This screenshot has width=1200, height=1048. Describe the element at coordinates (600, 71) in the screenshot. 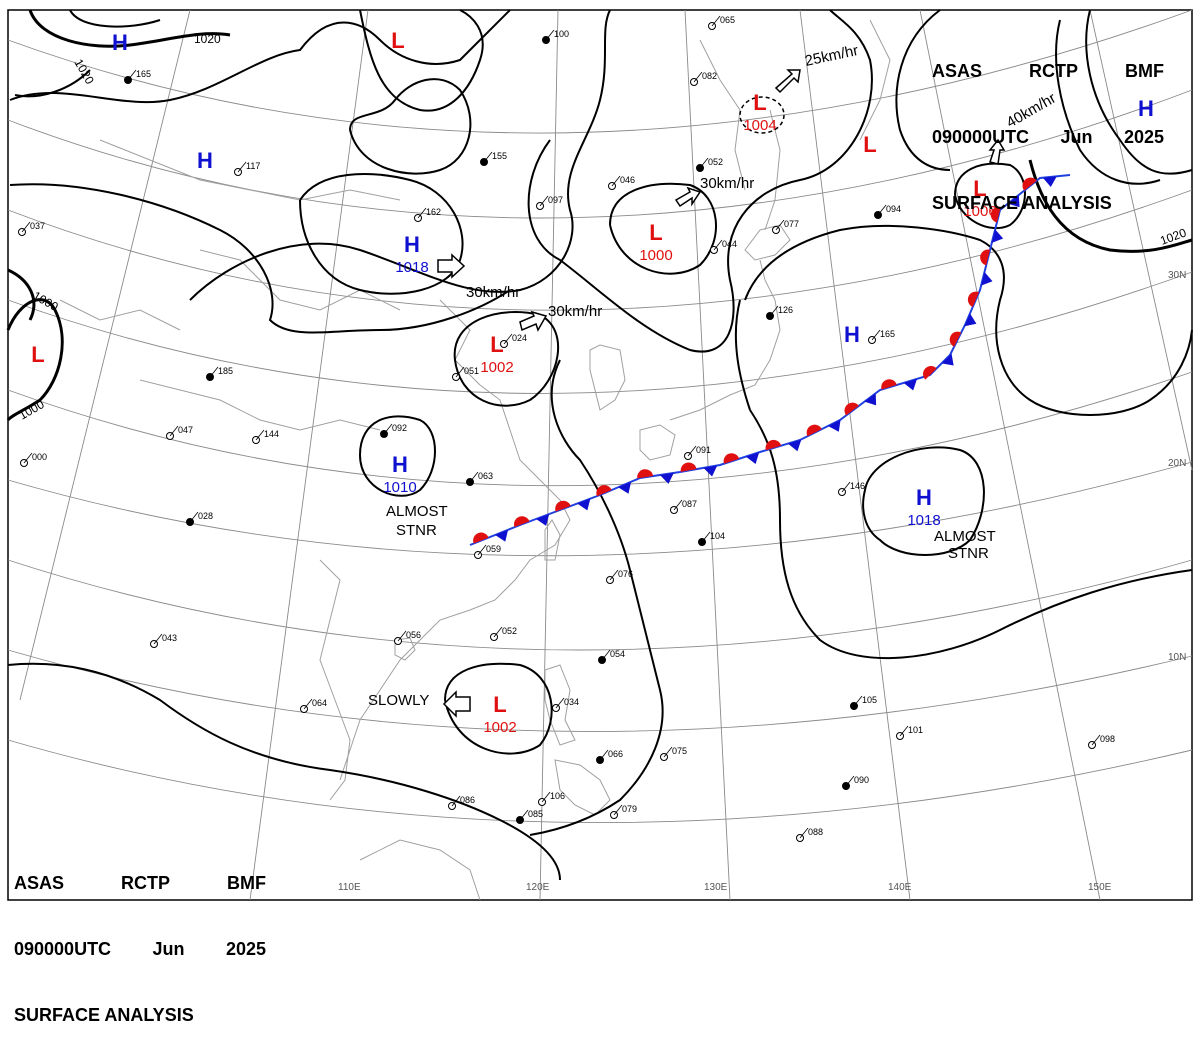

I see `parallel-45n` at that location.